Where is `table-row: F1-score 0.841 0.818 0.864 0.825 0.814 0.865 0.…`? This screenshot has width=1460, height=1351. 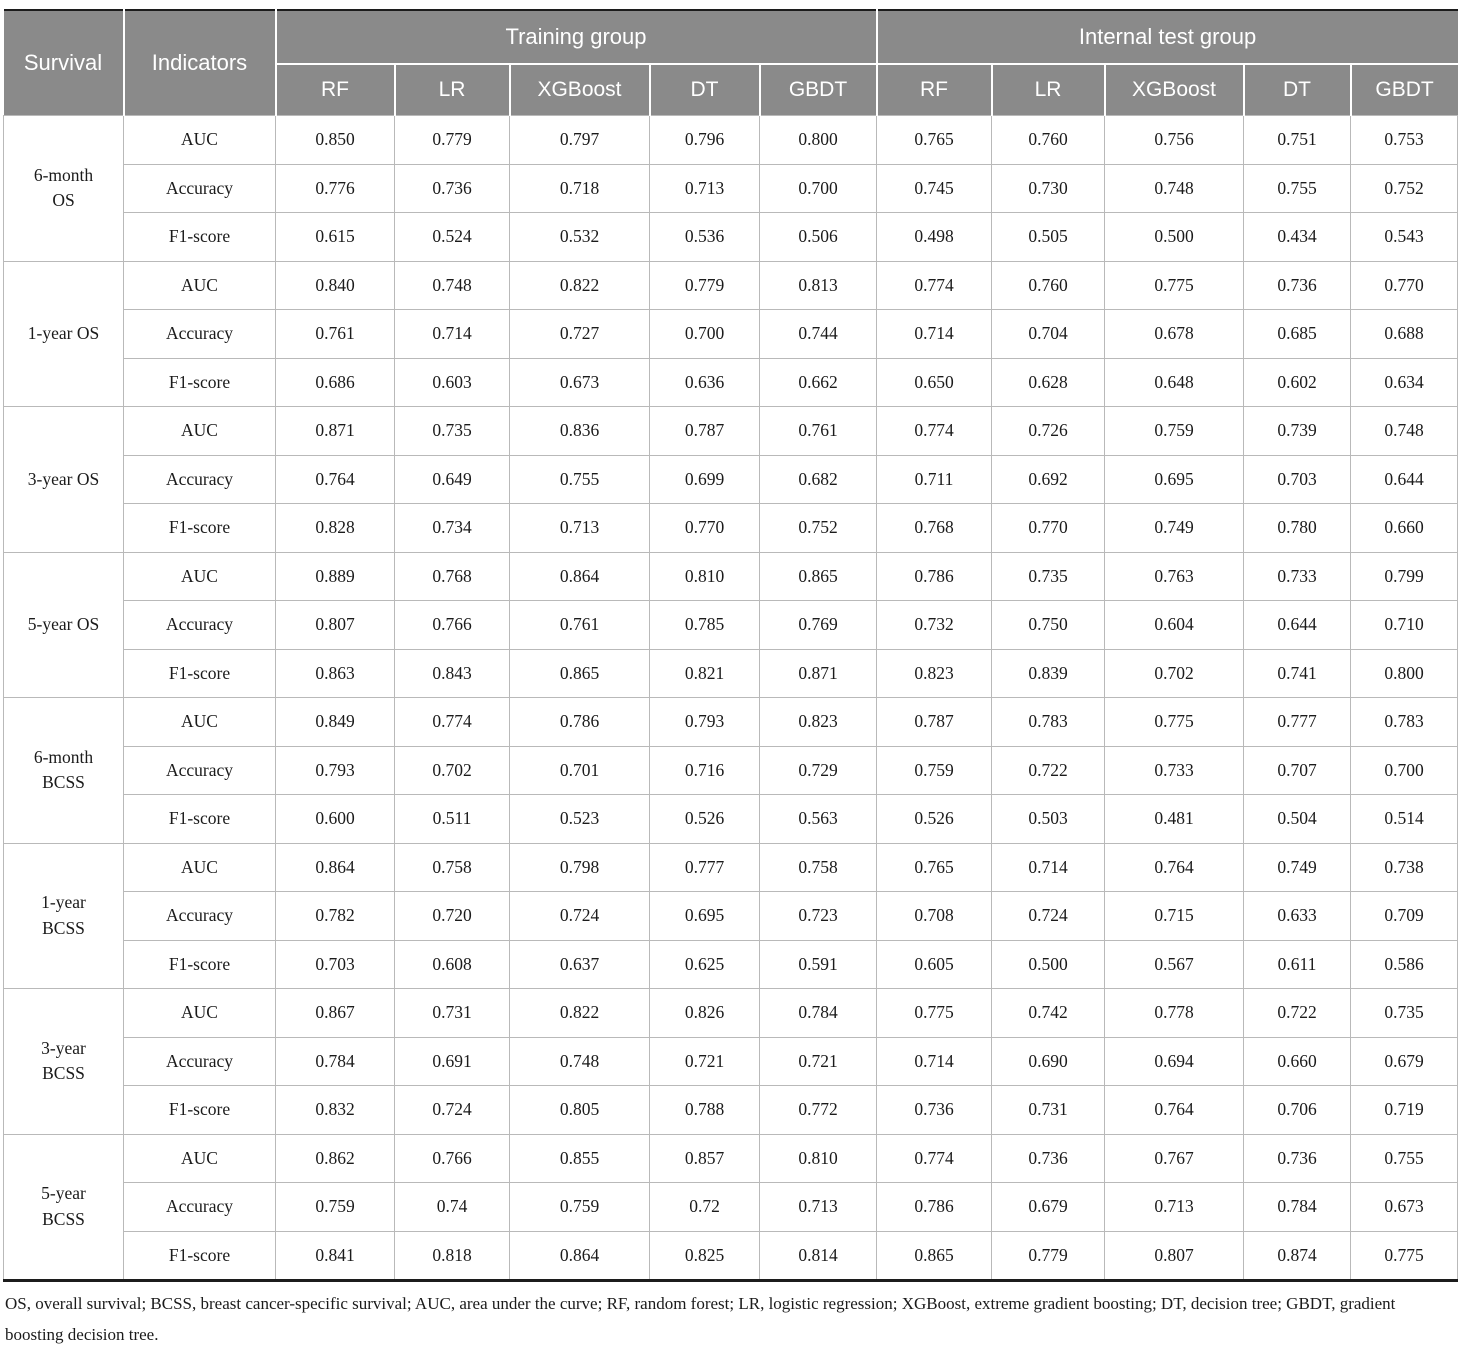
table-row: F1-score 0.841 0.818 0.864 0.825 0.814 0.865 0.… is located at coordinates (731, 1255).